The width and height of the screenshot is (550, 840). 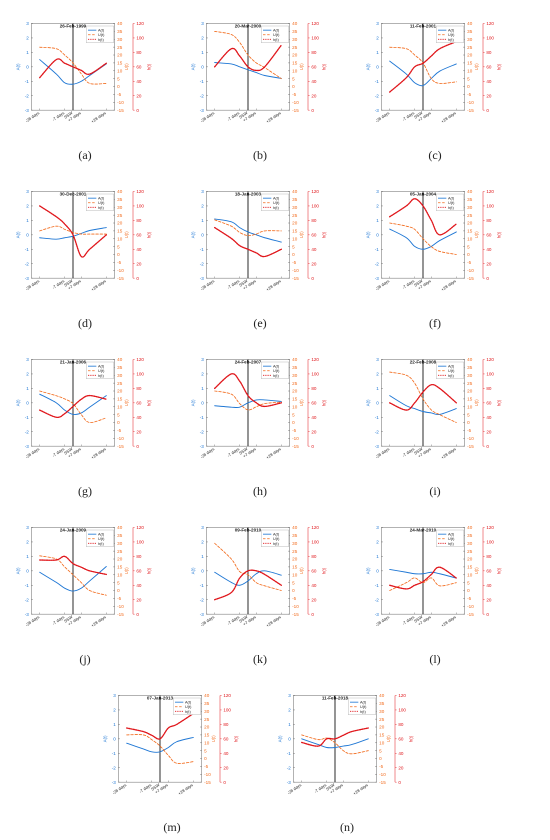 I want to click on y-mid-tick-label: 10, so click(x=120, y=406).